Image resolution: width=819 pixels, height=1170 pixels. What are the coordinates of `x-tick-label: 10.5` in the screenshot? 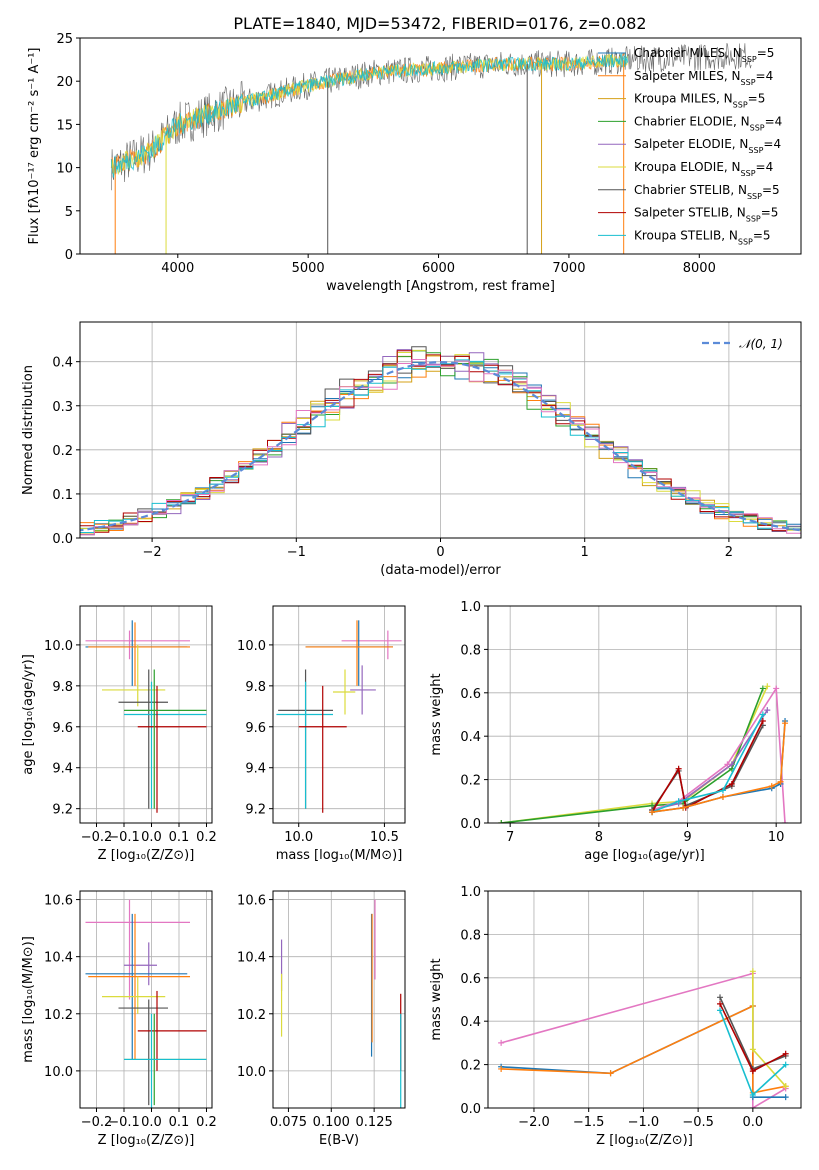 It's located at (384, 837).